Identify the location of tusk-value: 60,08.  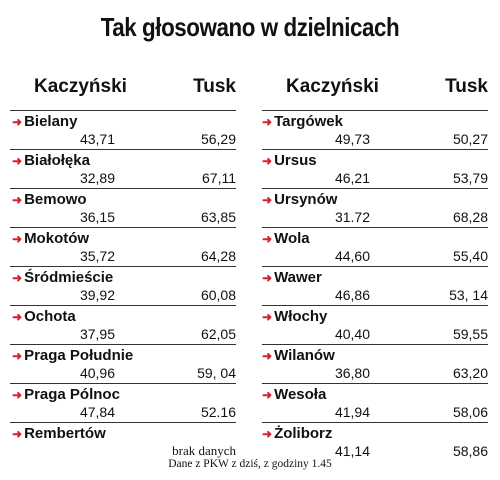
(218, 295).